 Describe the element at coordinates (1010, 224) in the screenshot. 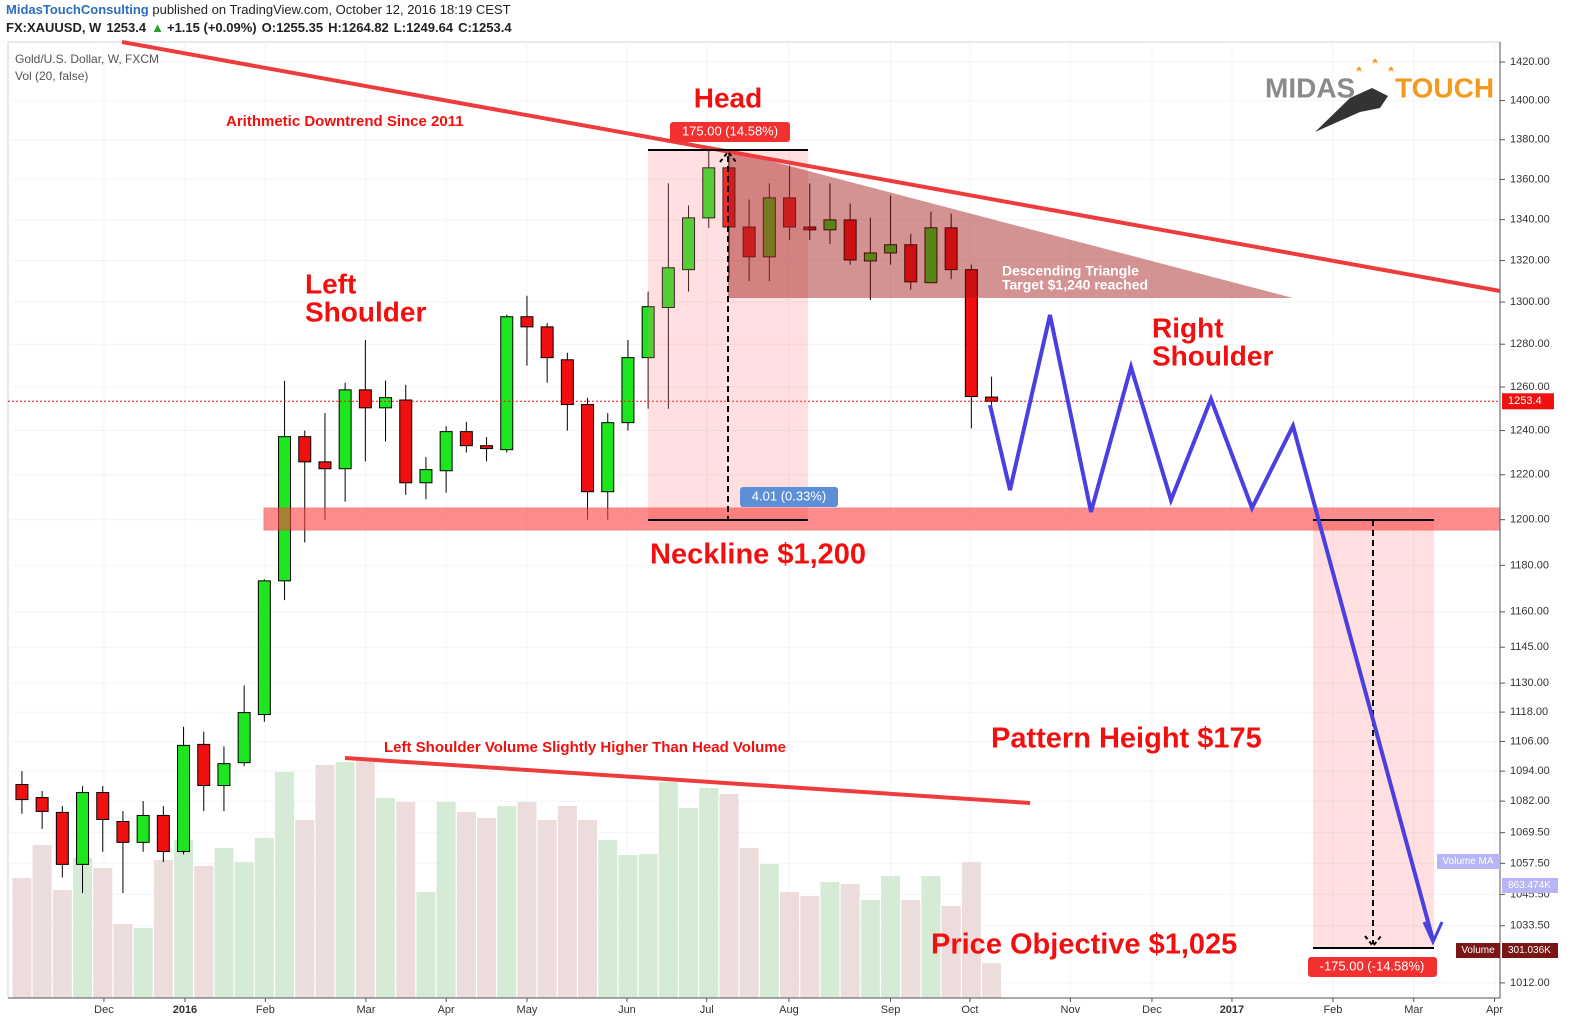

I see `descending-triangle` at that location.